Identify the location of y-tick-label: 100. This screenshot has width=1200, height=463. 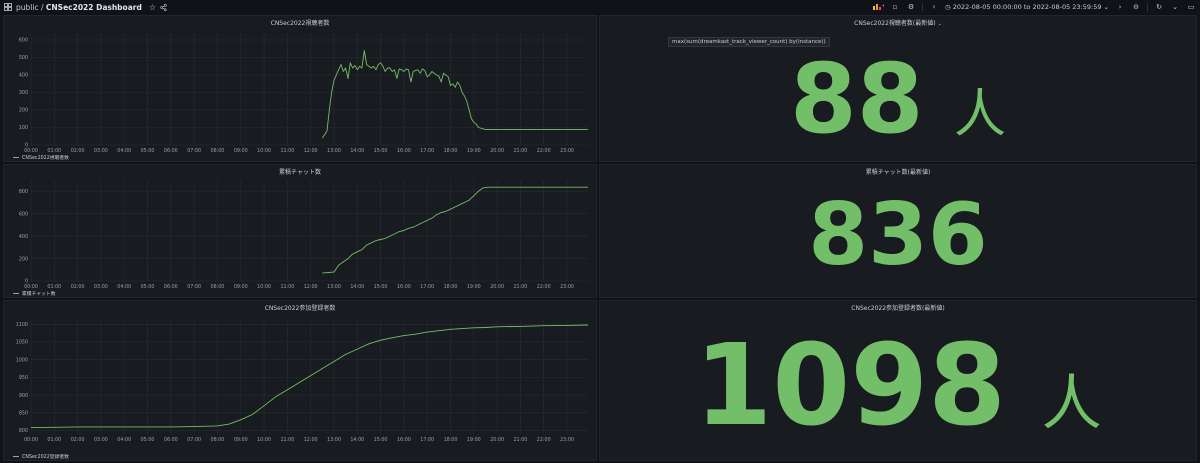
(23, 128).